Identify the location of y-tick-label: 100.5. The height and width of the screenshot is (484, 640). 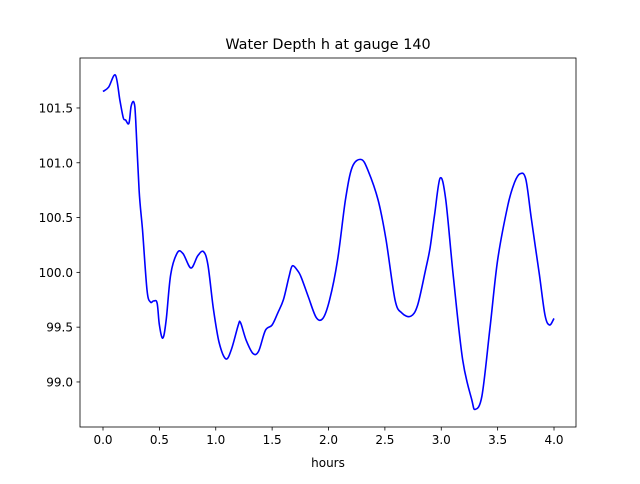
(56, 218).